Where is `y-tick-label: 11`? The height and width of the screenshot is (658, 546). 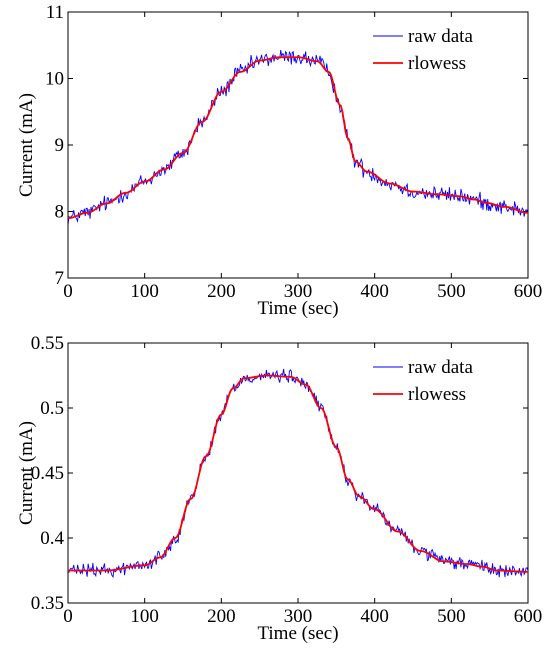 y-tick-label: 11 is located at coordinates (55, 12).